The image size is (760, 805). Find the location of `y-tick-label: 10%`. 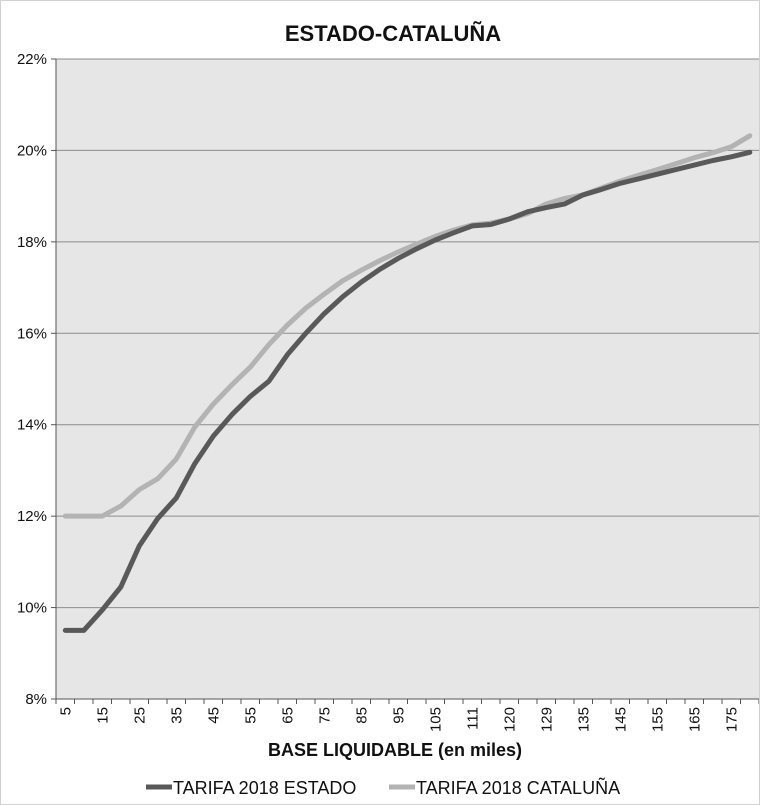

y-tick-label: 10% is located at coordinates (32, 608).